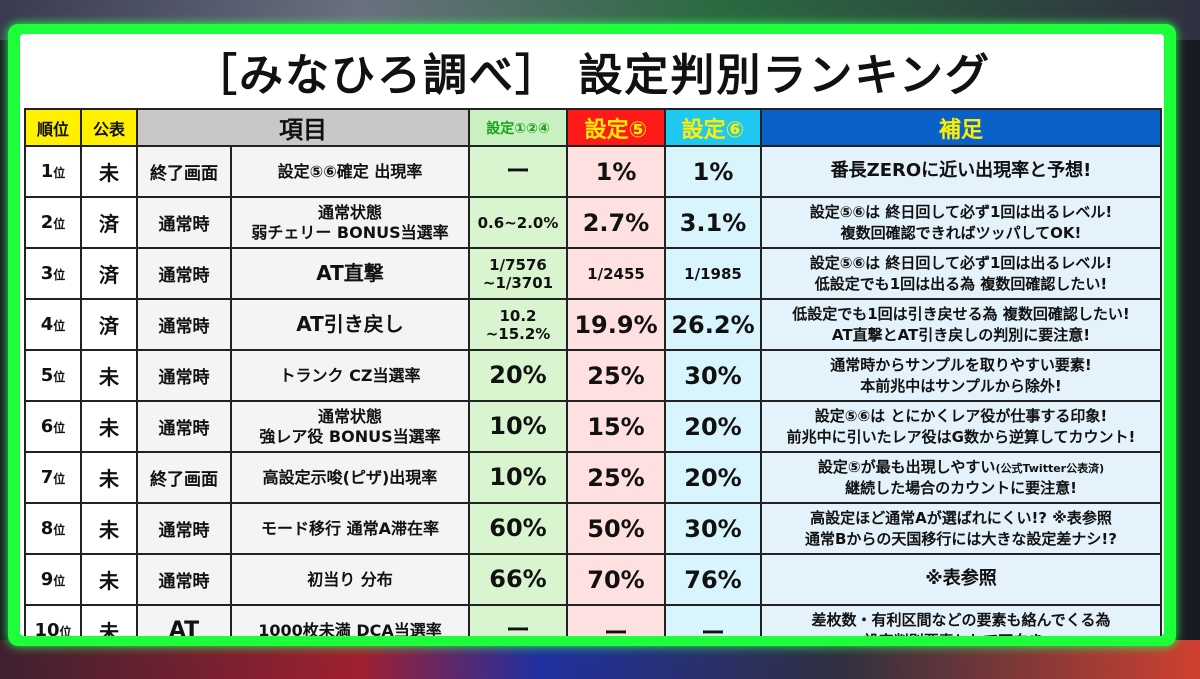  I want to click on item-cell: モード移行 通常A滞在率, so click(350, 528).